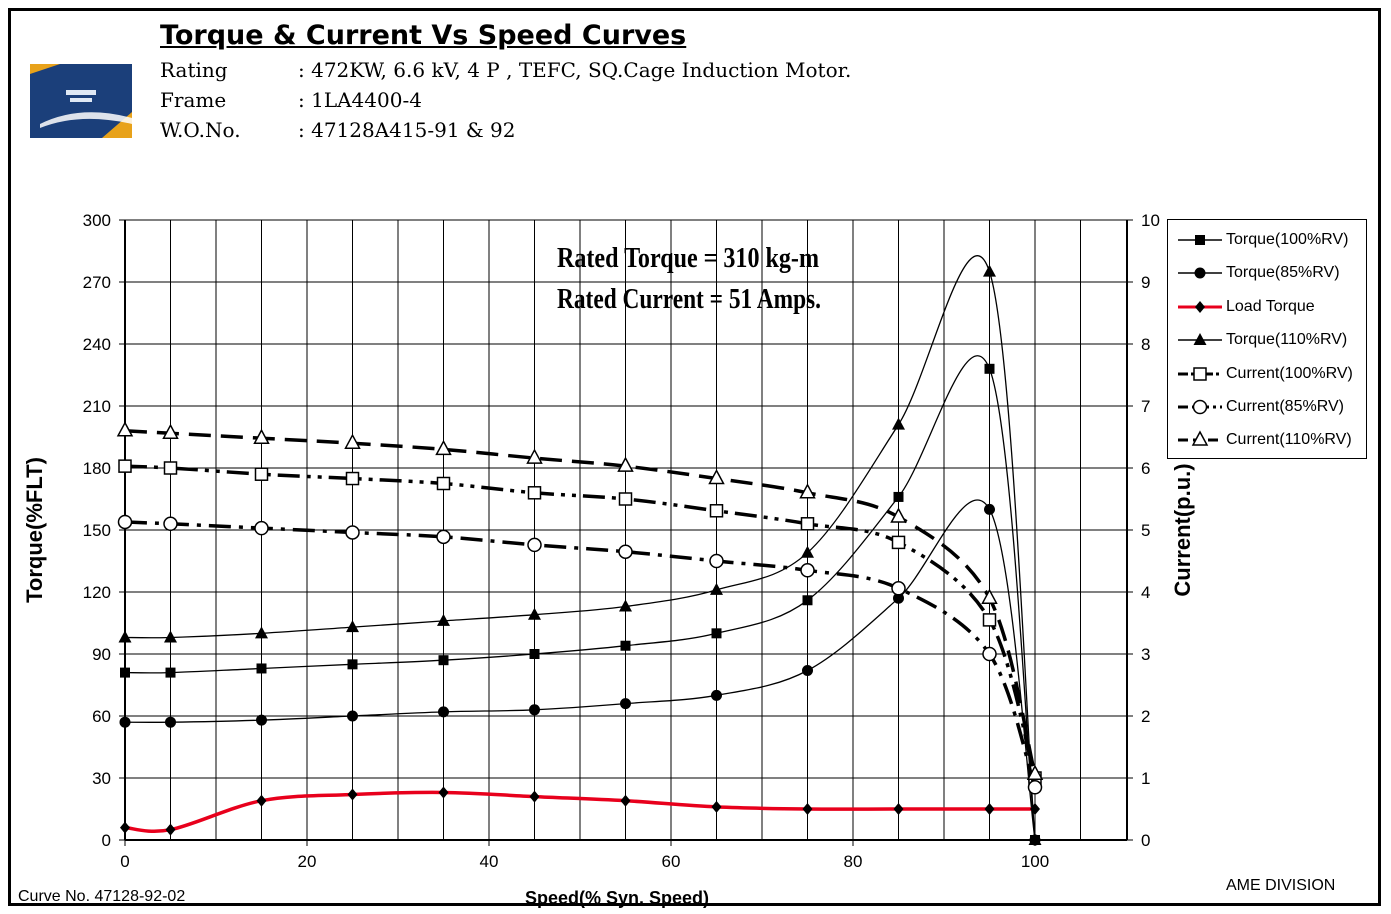 Image resolution: width=1391 pixels, height=914 pixels. What do you see at coordinates (307, 861) in the screenshot?
I see `x-tick-label: 20` at bounding box center [307, 861].